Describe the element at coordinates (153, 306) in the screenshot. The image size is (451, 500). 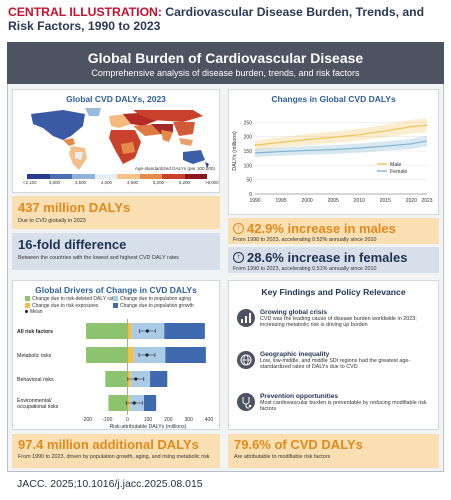
I see `legend-item: Change due to population growth` at that location.